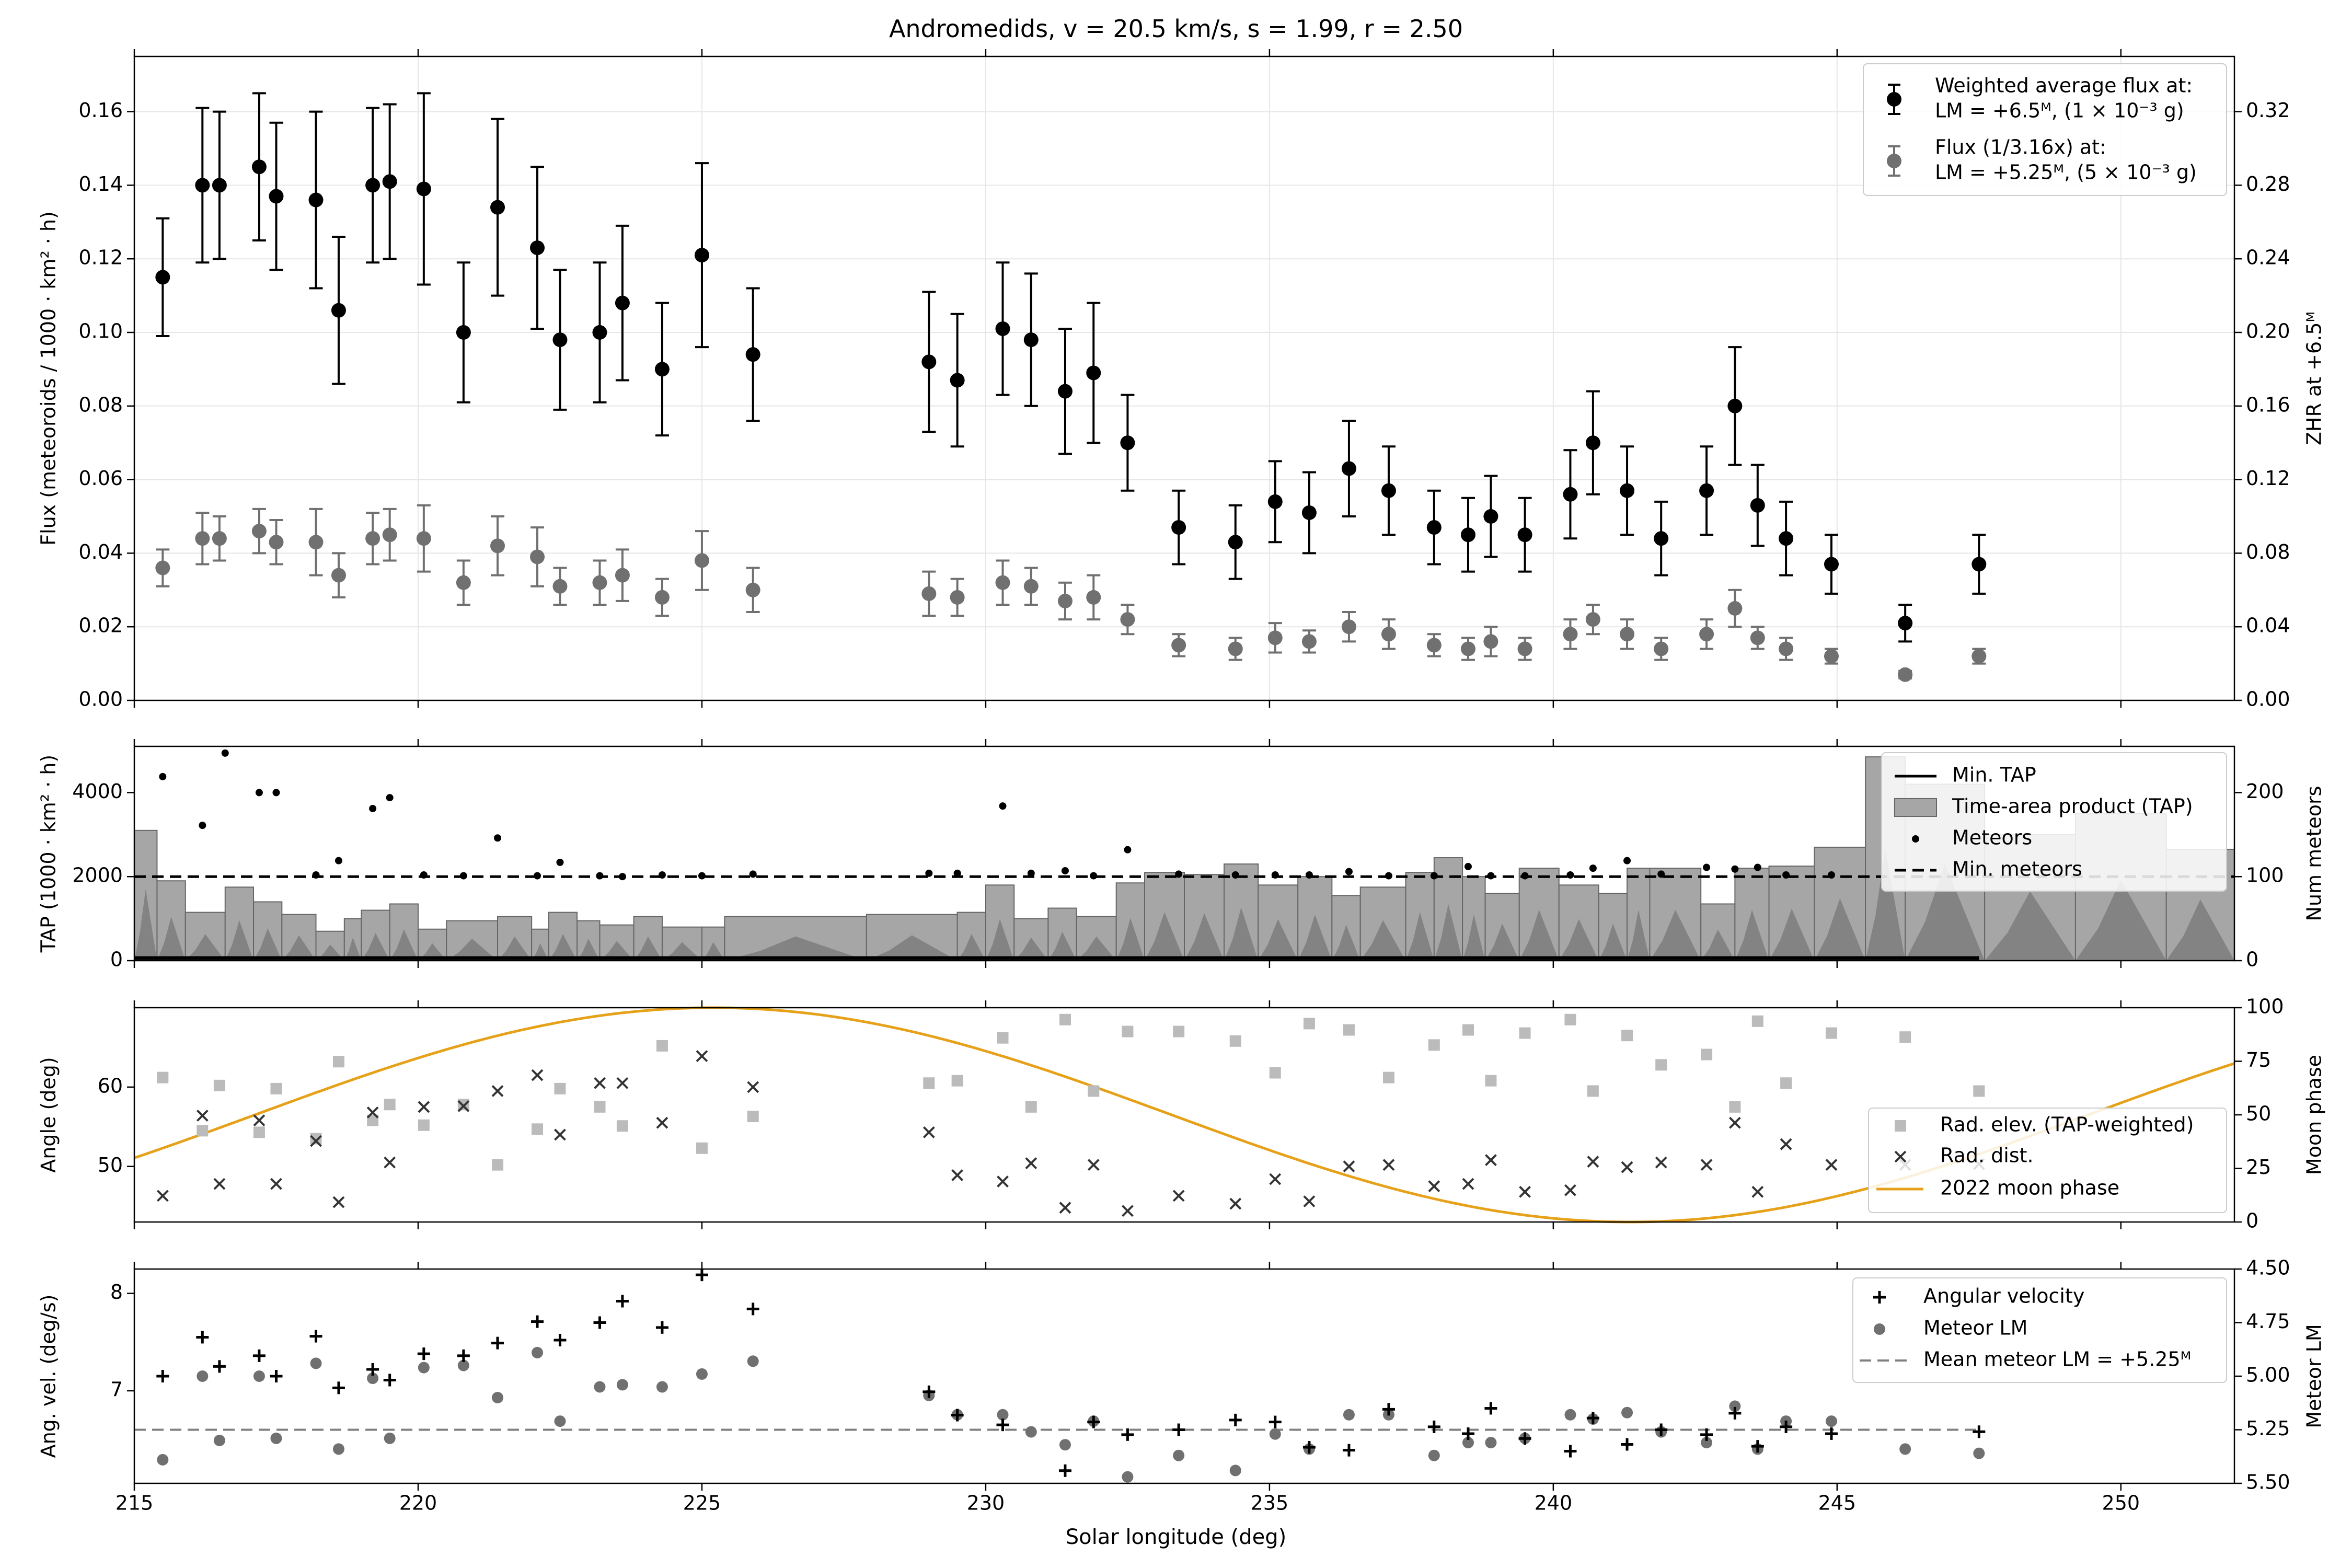  I want to click on legend-flux, so click(2045, 129).